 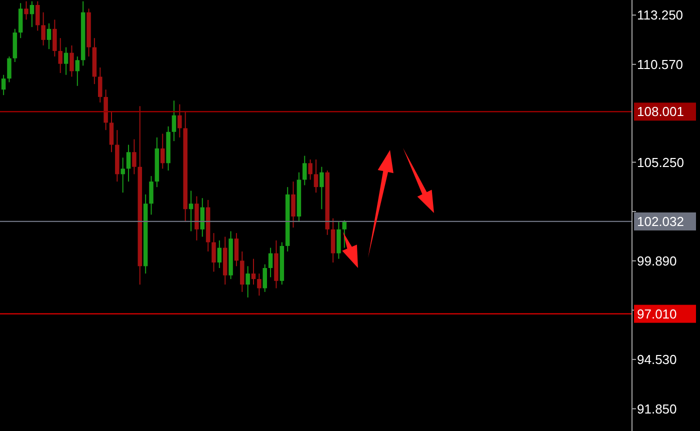 What do you see at coordinates (657, 314) in the screenshot?
I see `ref-line-label: 97.010` at bounding box center [657, 314].